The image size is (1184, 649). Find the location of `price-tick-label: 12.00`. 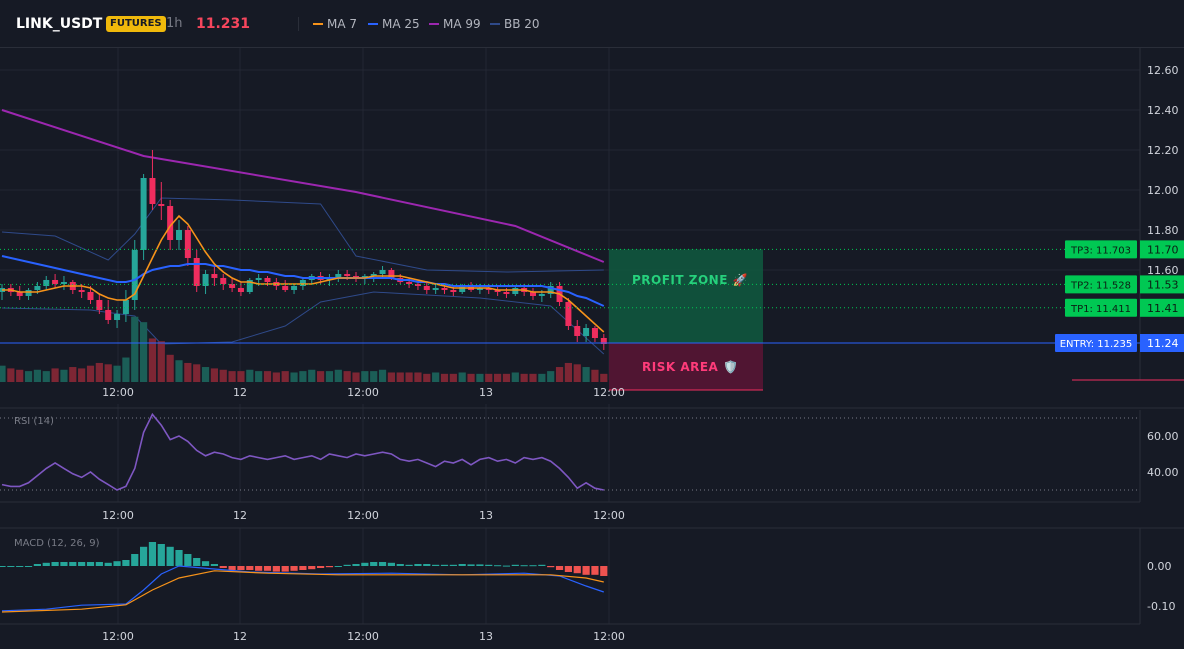

price-tick-label: 12.00 is located at coordinates (1163, 190).